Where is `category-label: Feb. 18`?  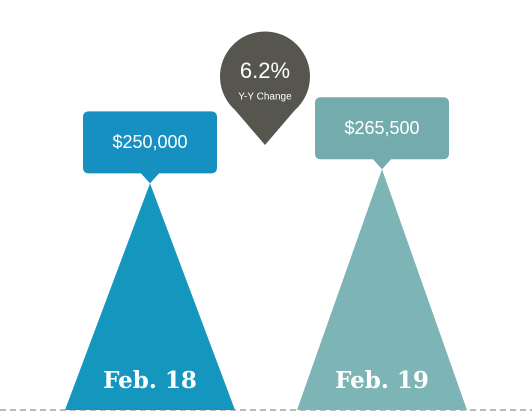
category-label: Feb. 18 is located at coordinates (150, 380).